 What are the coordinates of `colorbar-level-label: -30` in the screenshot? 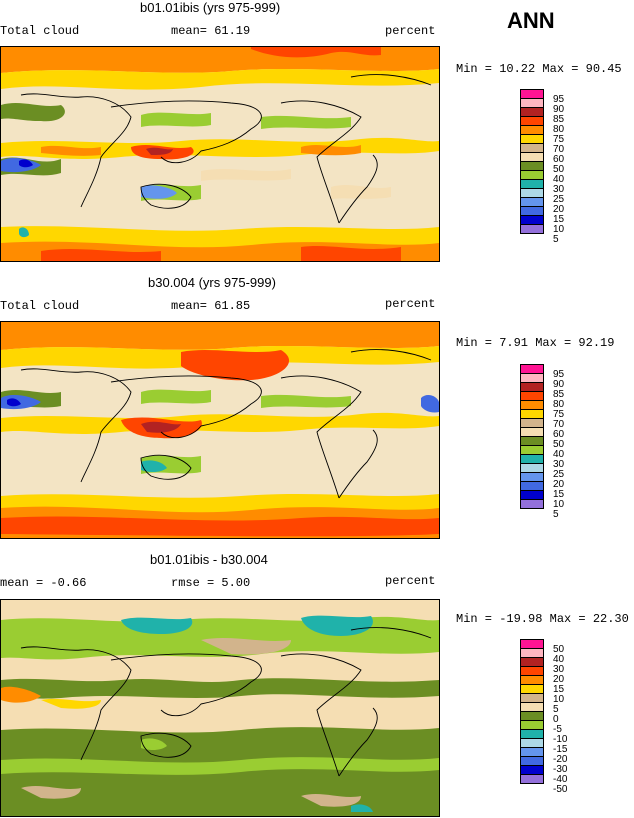 It's located at (560, 769).